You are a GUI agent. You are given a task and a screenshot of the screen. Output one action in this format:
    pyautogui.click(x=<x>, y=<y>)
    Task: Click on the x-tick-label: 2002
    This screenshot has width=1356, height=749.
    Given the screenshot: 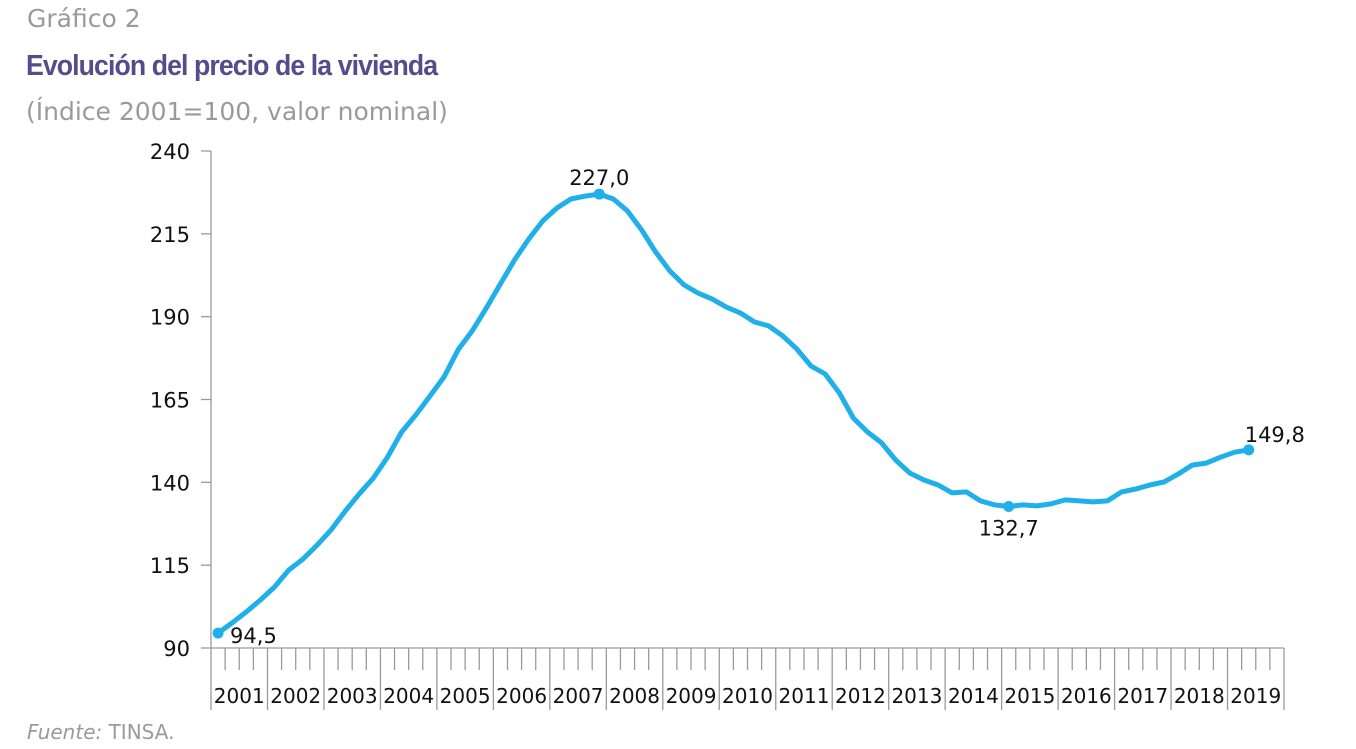 What is the action you would take?
    pyautogui.click(x=295, y=696)
    